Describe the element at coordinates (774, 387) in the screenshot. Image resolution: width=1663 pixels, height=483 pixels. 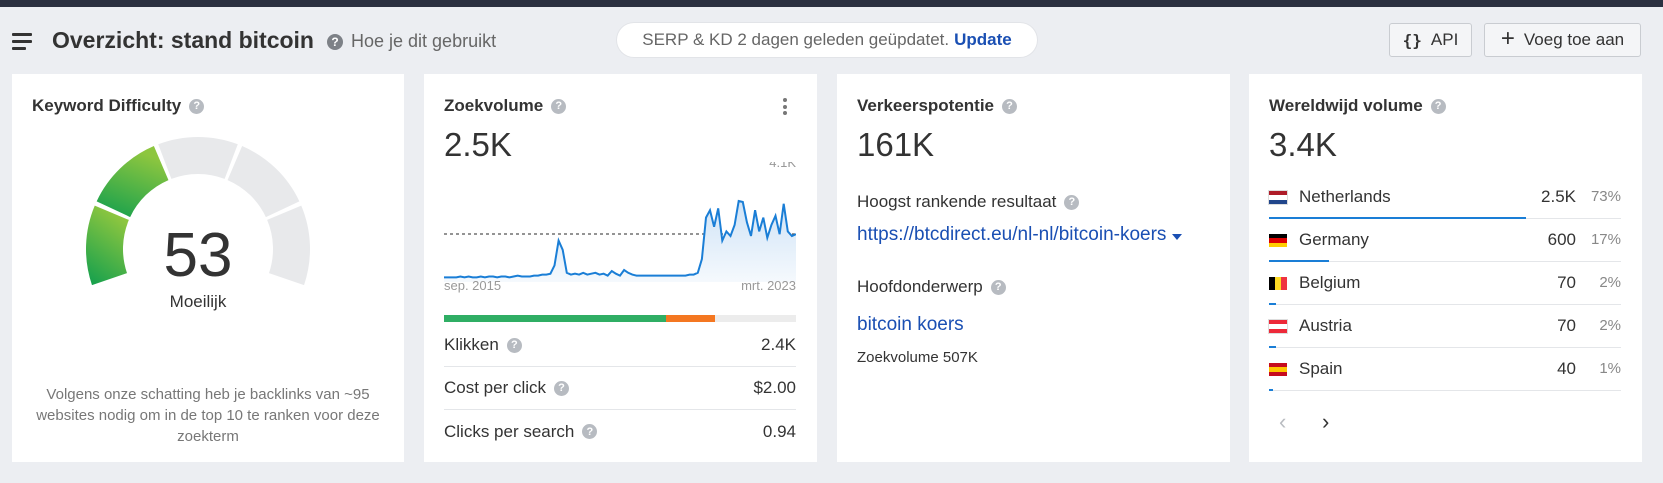
I see `cpc-value: $2.00` at that location.